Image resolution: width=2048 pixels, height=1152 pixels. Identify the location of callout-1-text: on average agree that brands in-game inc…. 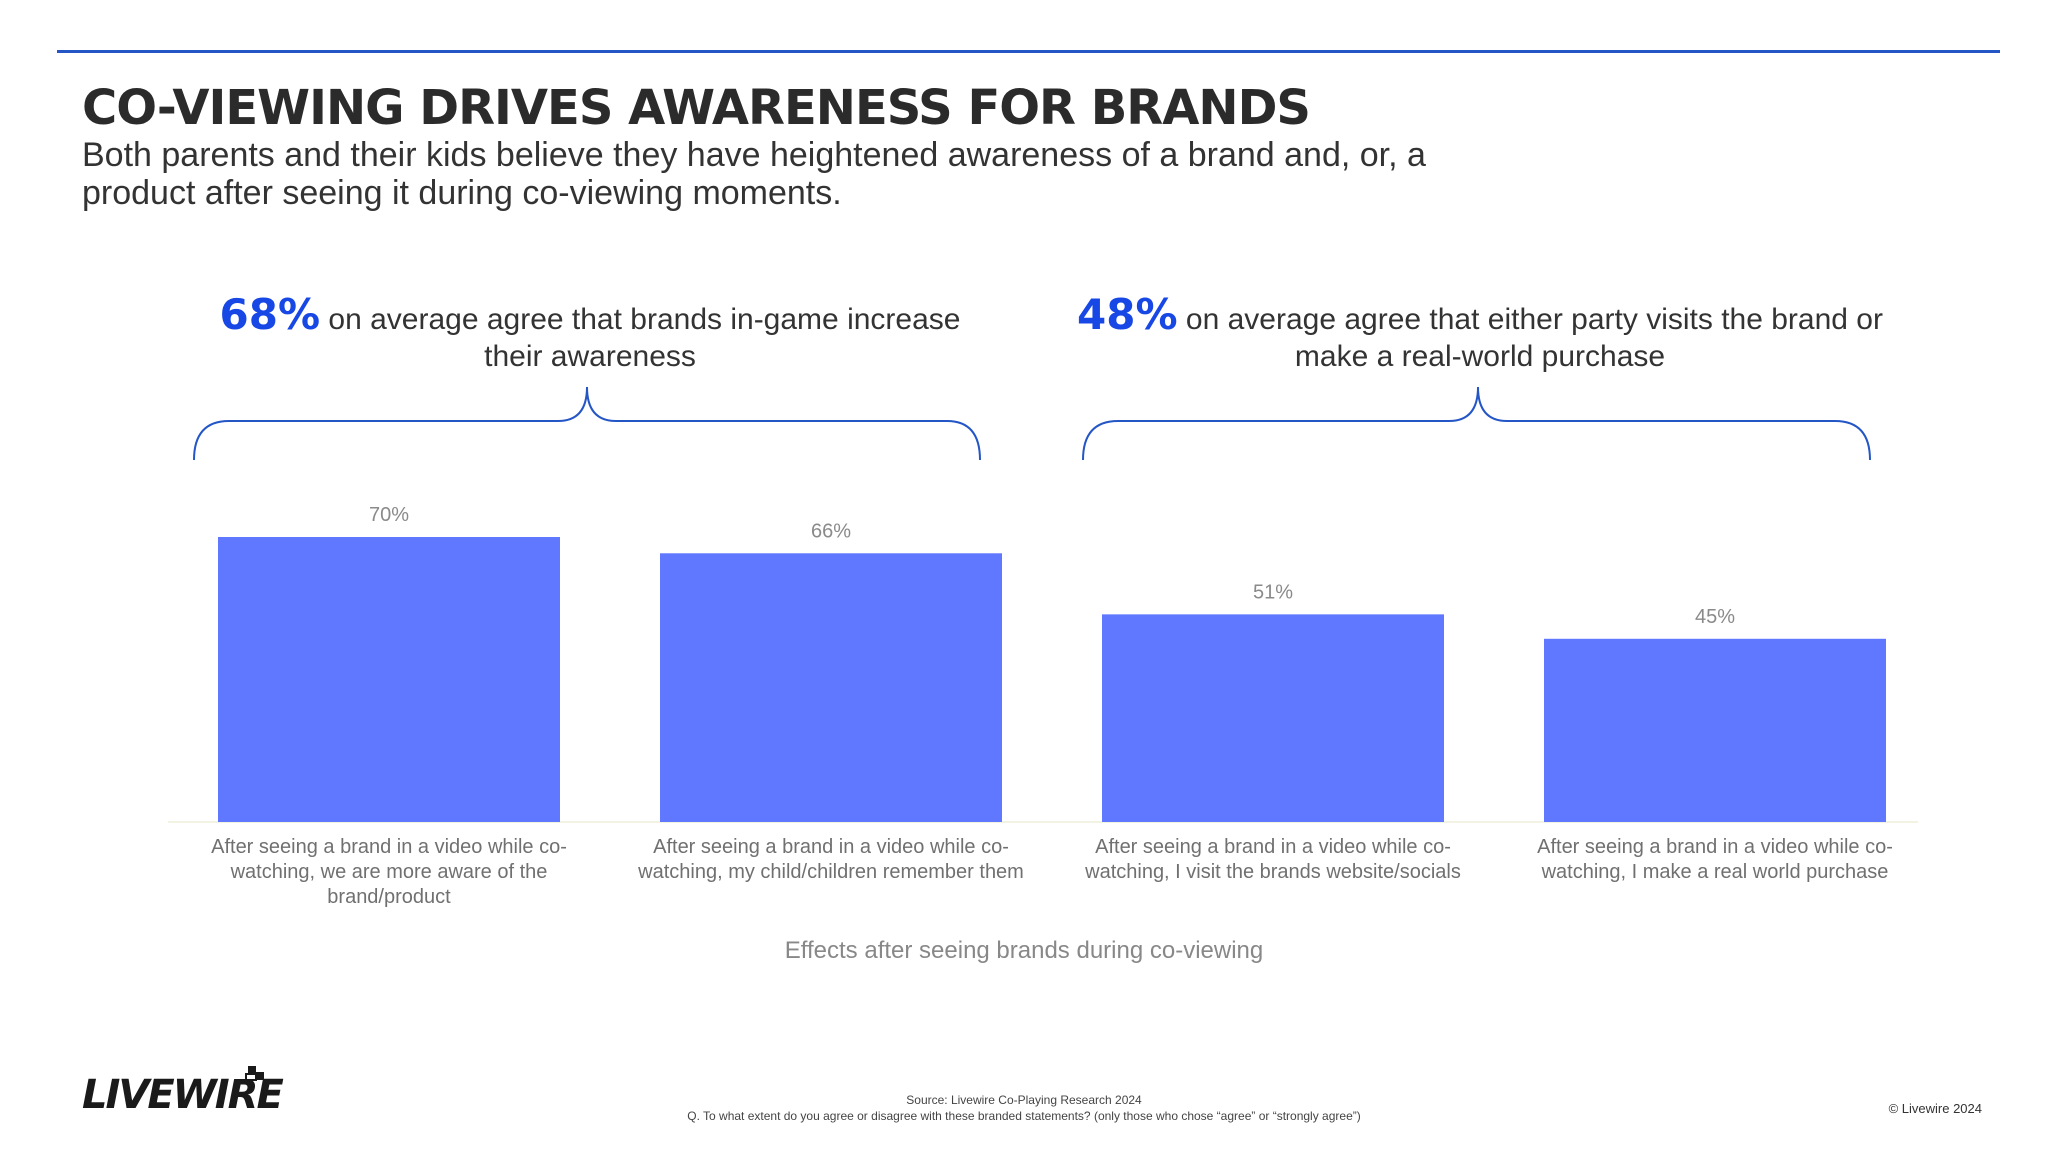
(644, 338).